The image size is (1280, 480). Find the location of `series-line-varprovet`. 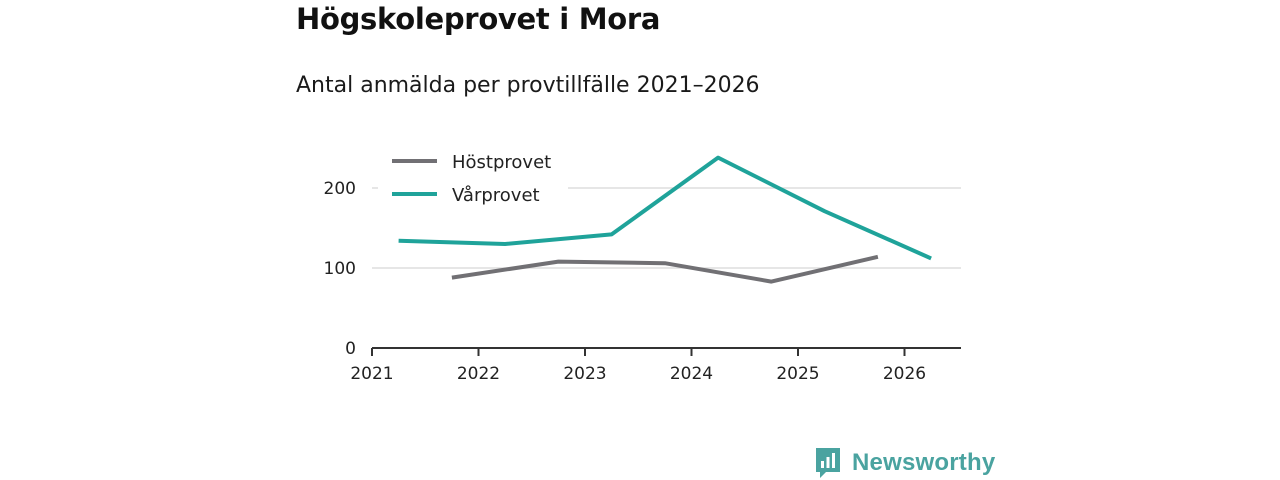

series-line-varprovet is located at coordinates (665, 208).